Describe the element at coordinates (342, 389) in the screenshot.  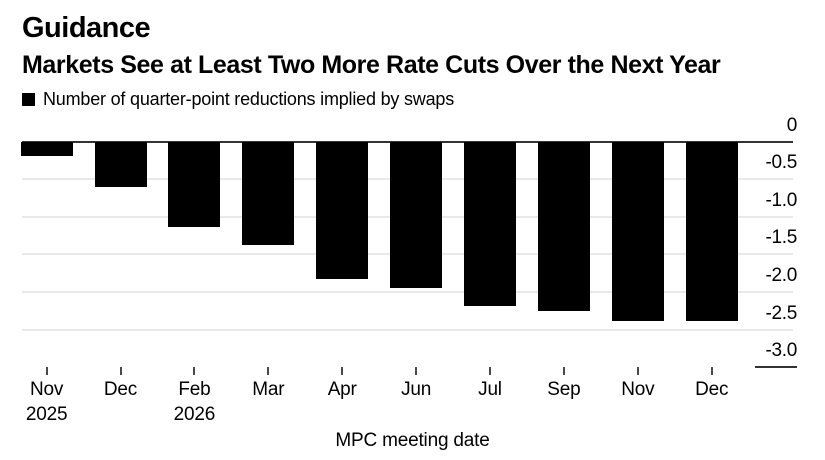
I see `x-tick-label: Apr` at that location.